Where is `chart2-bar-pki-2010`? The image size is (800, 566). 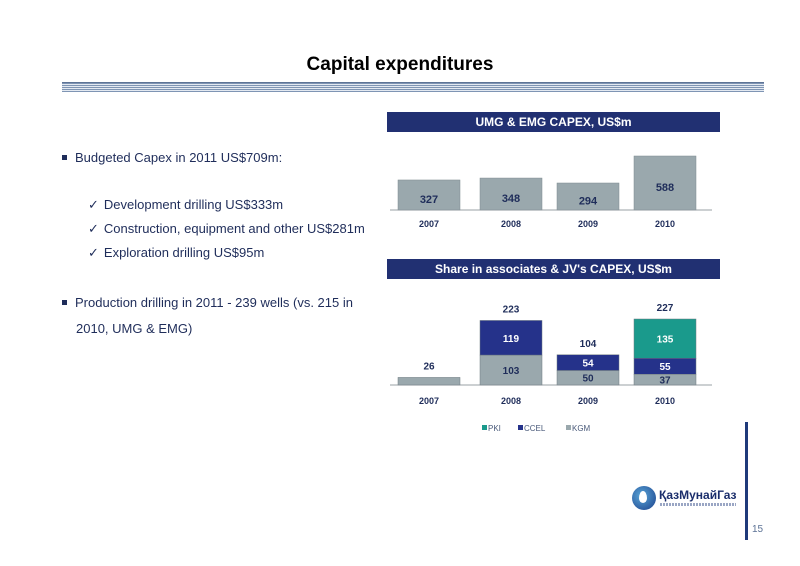 chart2-bar-pki-2010 is located at coordinates (665, 338).